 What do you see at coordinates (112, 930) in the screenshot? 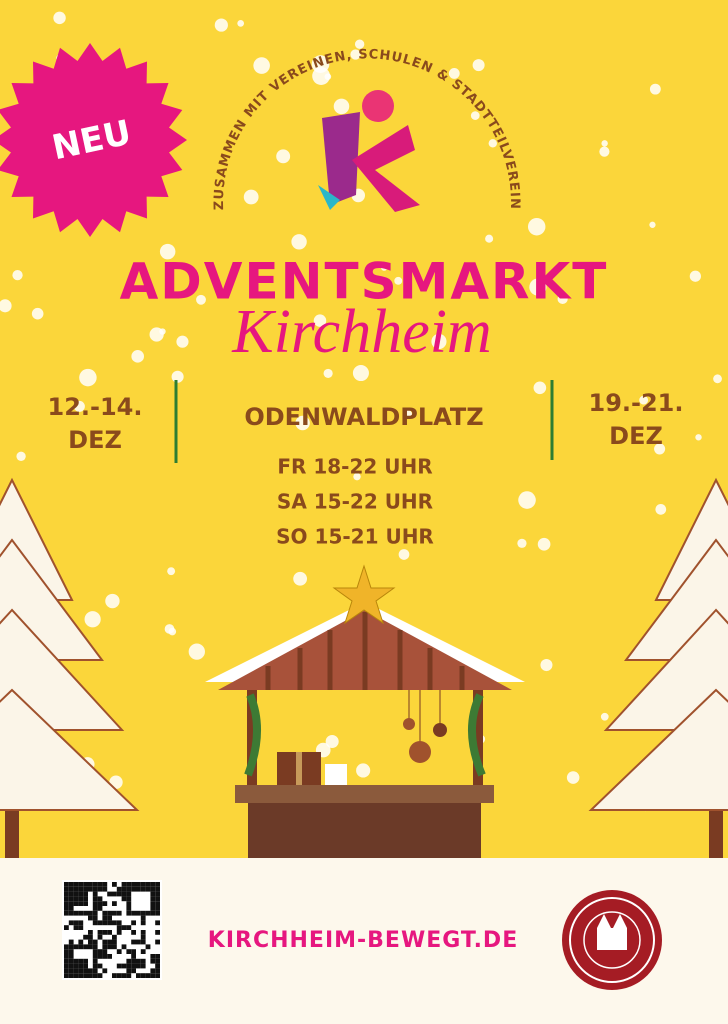
I see `qr-code` at bounding box center [112, 930].